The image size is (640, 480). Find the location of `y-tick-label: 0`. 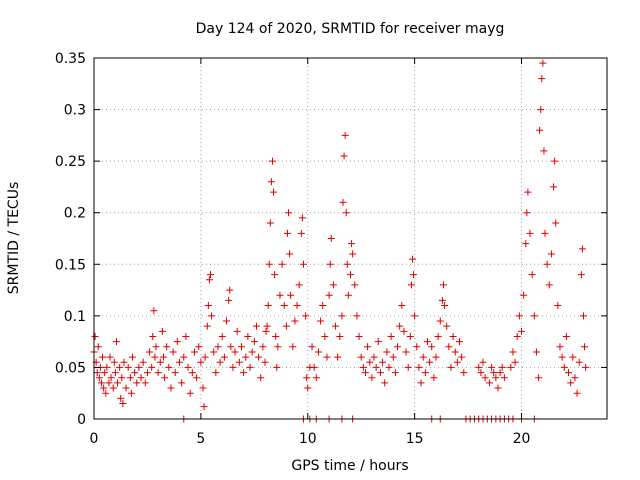

y-tick-label: 0 is located at coordinates (81, 420).